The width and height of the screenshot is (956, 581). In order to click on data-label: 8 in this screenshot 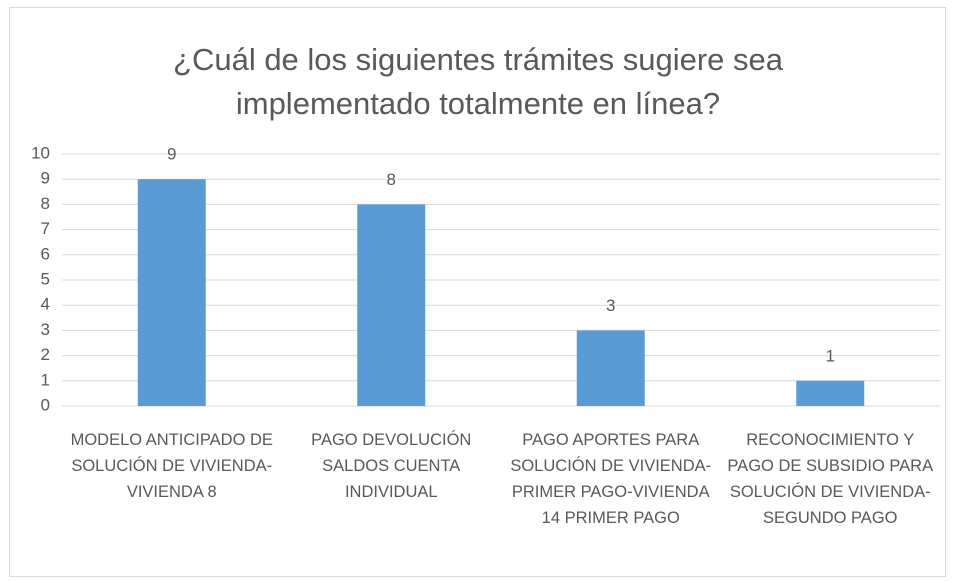, I will do `click(391, 179)`.